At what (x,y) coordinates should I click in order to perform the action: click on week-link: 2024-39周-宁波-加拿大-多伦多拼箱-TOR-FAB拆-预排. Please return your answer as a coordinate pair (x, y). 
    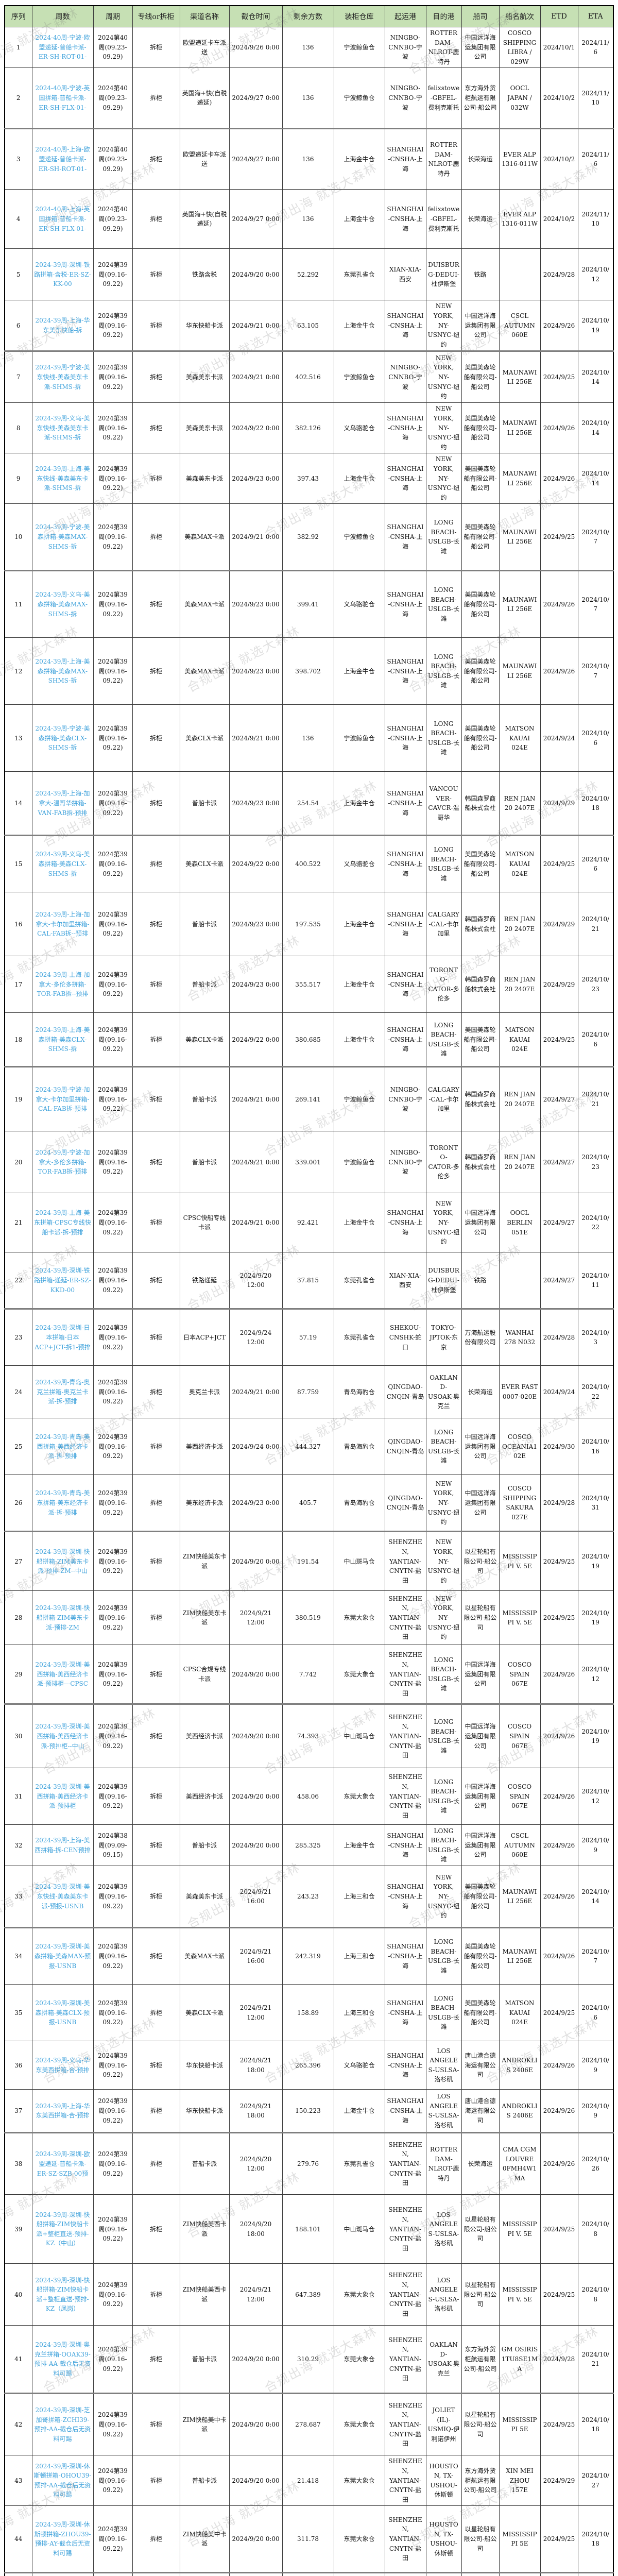
    Looking at the image, I should click on (63, 1162).